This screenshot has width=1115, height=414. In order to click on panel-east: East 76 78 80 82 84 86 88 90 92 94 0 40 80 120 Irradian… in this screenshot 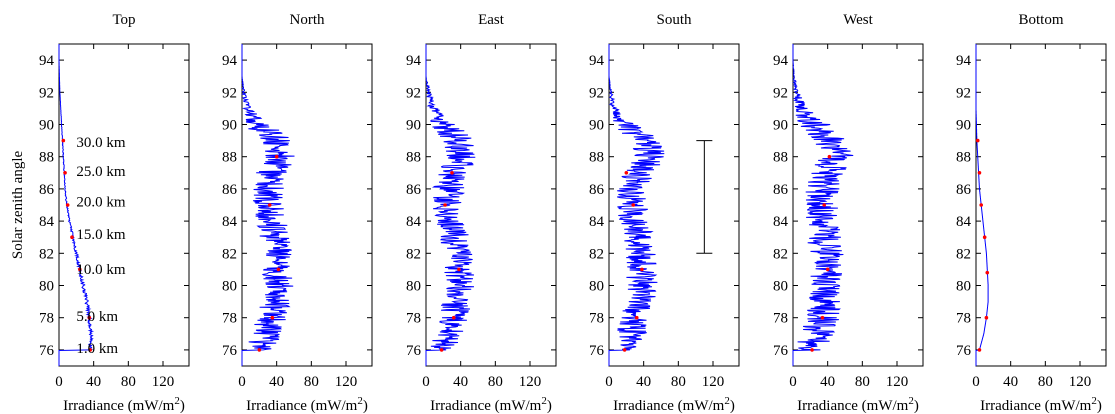, I will do `click(481, 213)`.